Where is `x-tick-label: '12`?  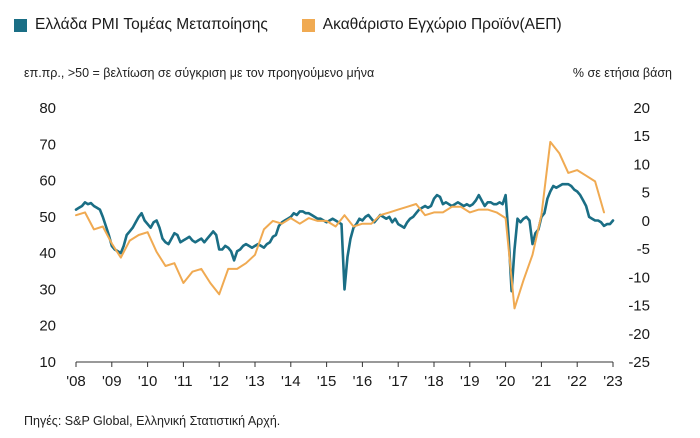 x-tick-label: '12 is located at coordinates (219, 381).